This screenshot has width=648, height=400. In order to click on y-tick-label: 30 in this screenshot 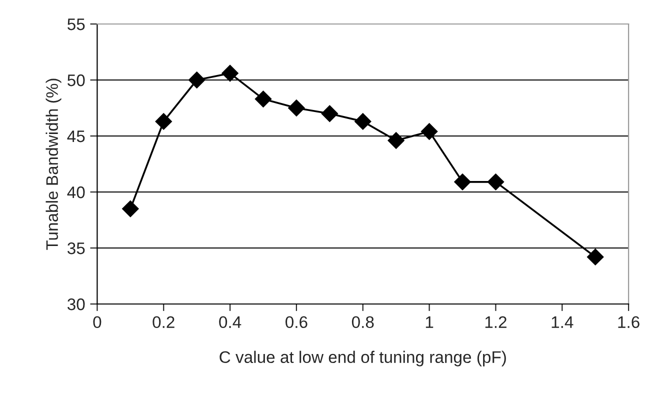, I will do `click(76, 304)`.